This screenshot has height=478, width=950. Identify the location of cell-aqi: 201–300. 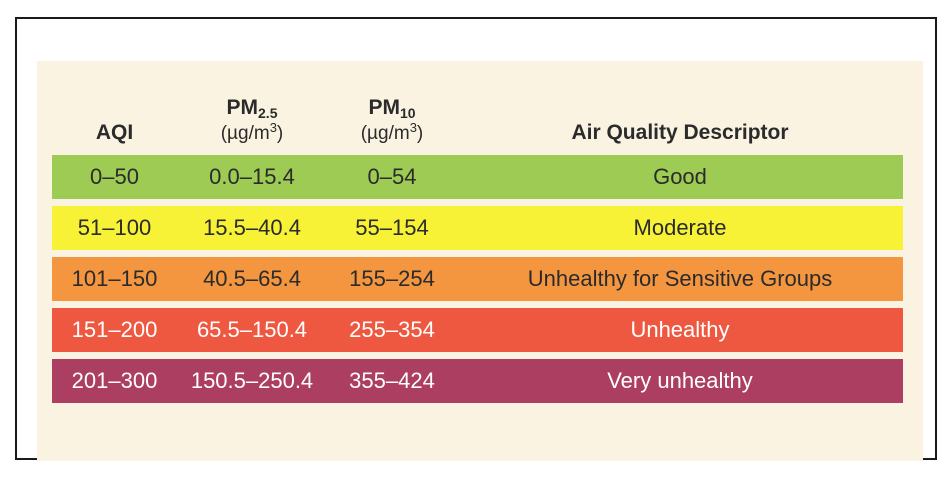
(114, 379).